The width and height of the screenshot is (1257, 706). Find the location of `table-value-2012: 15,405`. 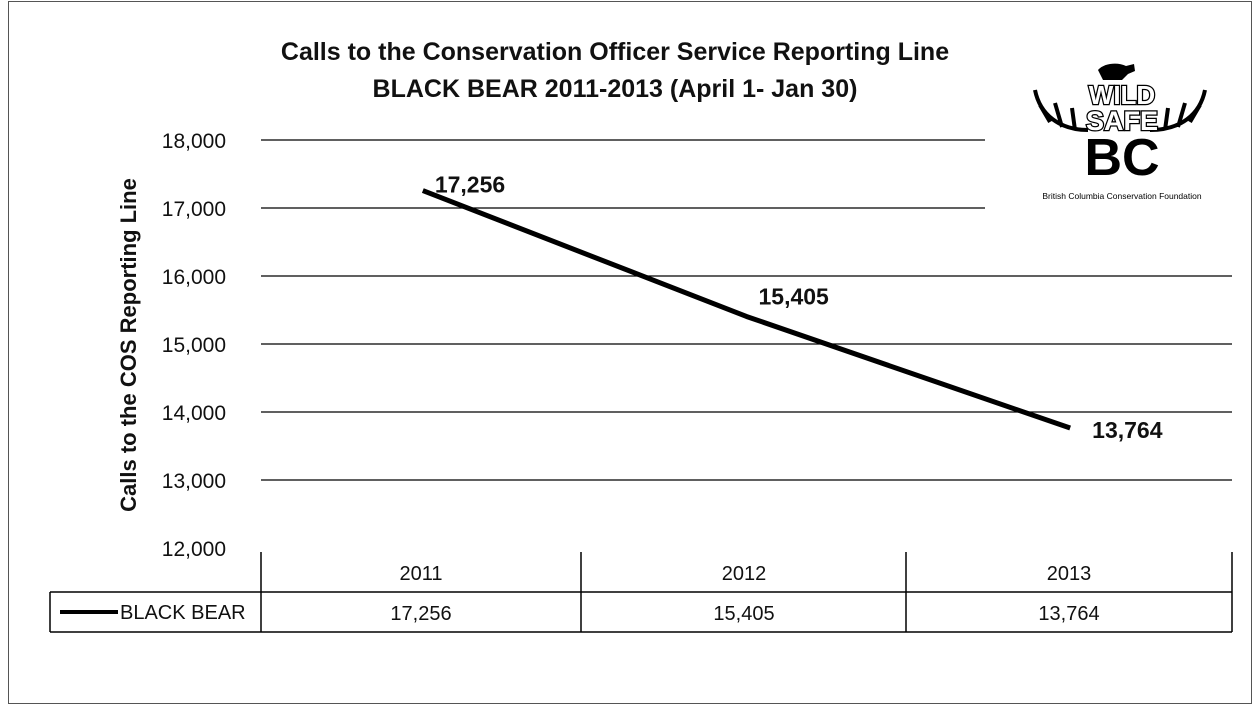

table-value-2012: 15,405 is located at coordinates (743, 614).